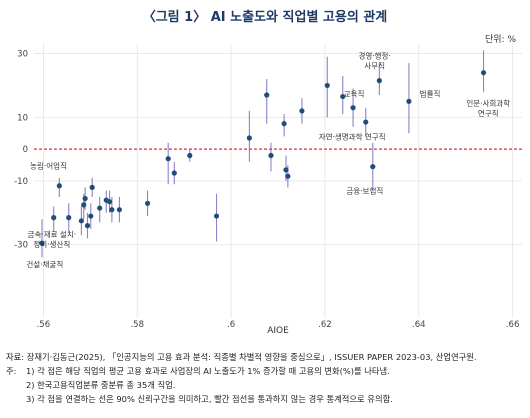 This screenshot has height=418, width=530. I want to click on x-tick-label: .58, so click(137, 325).